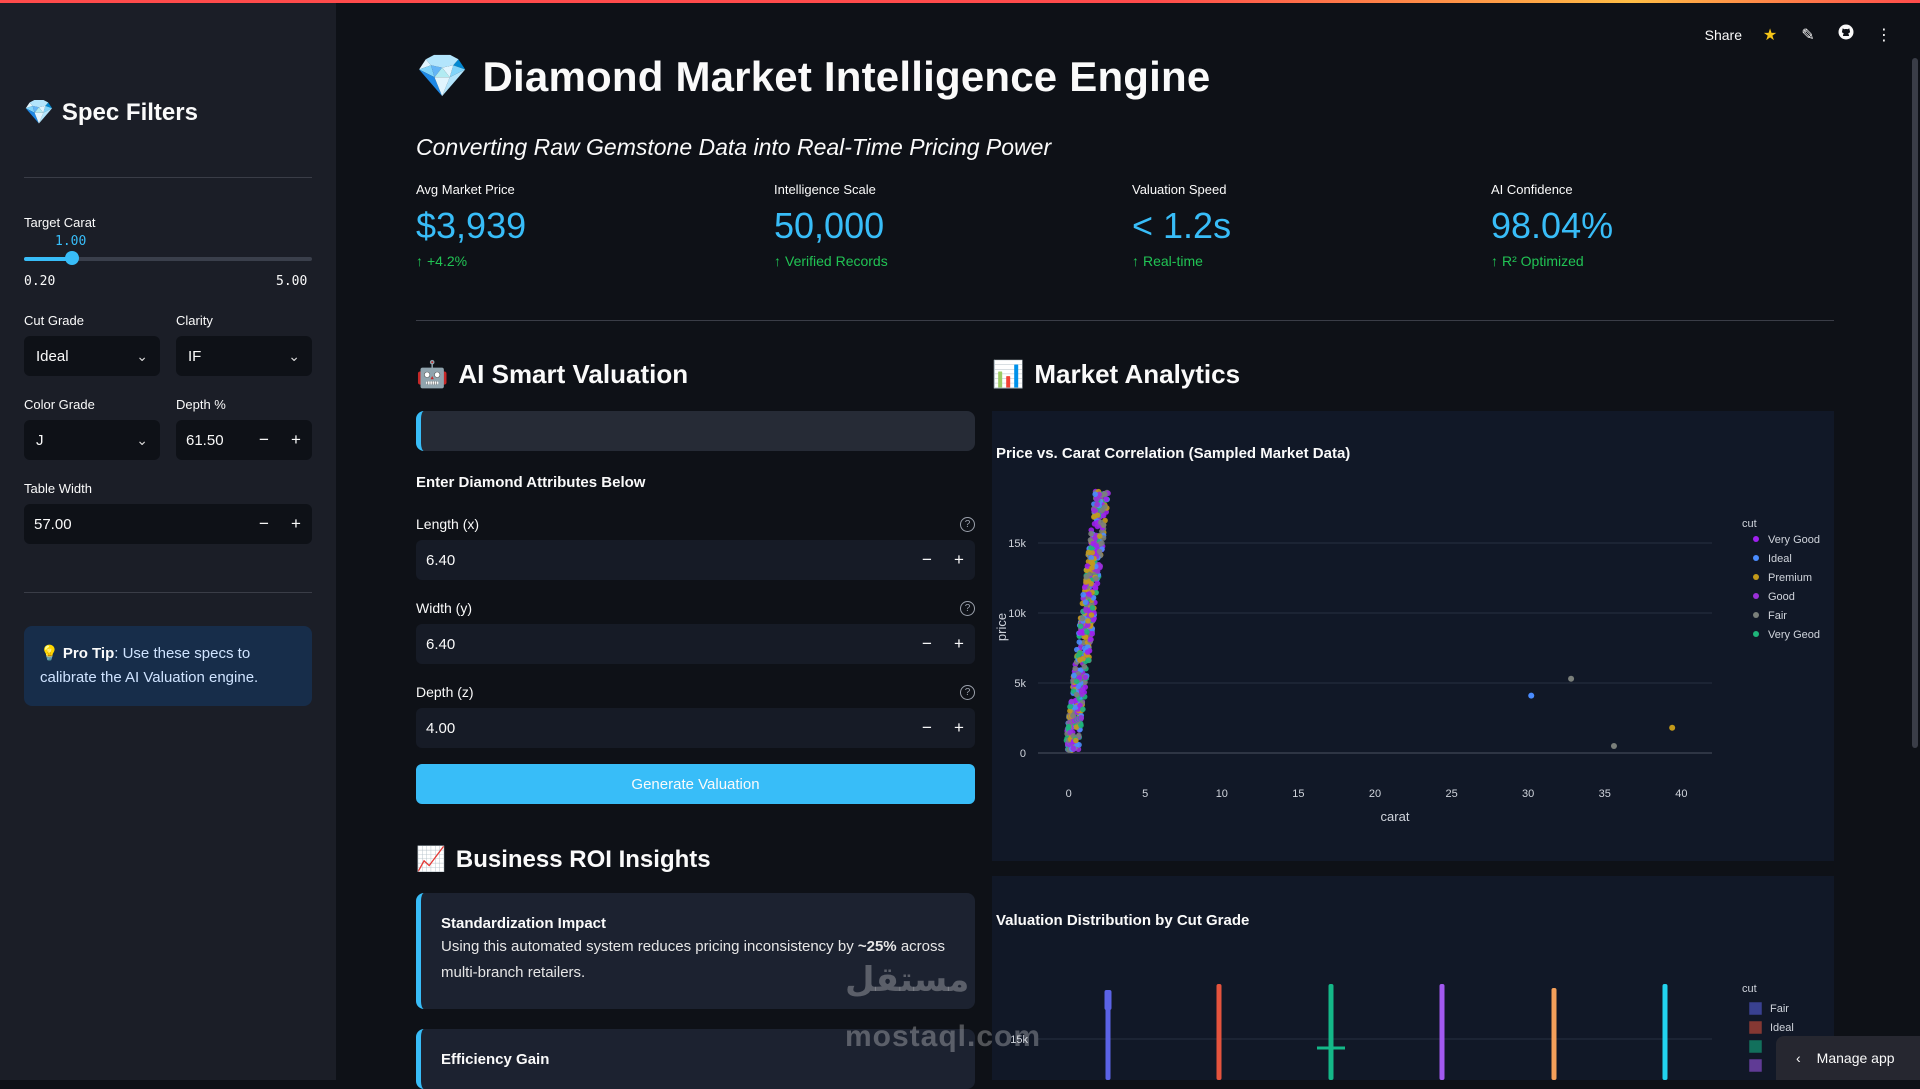  What do you see at coordinates (1808, 35) in the screenshot?
I see `pencil-icon: ✎` at bounding box center [1808, 35].